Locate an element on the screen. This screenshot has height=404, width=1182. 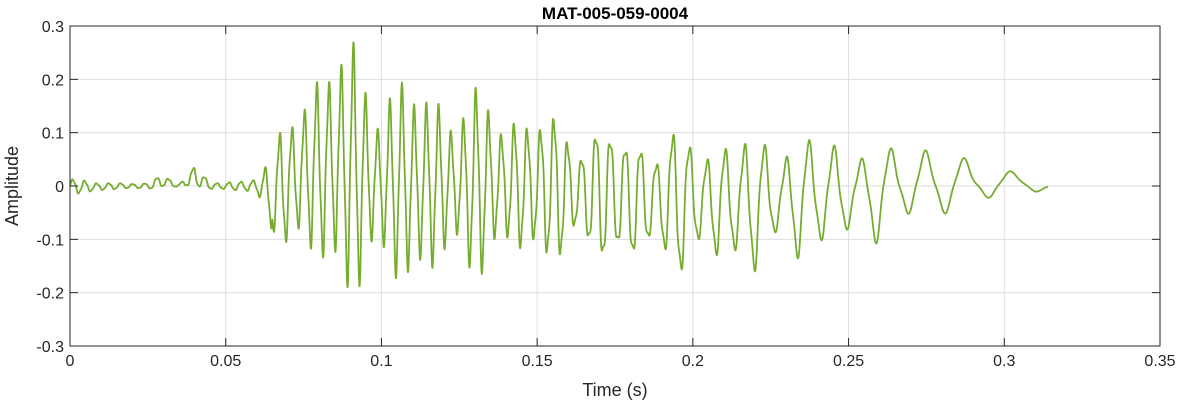
y-tick-label: -0.3 is located at coordinates (50, 347).